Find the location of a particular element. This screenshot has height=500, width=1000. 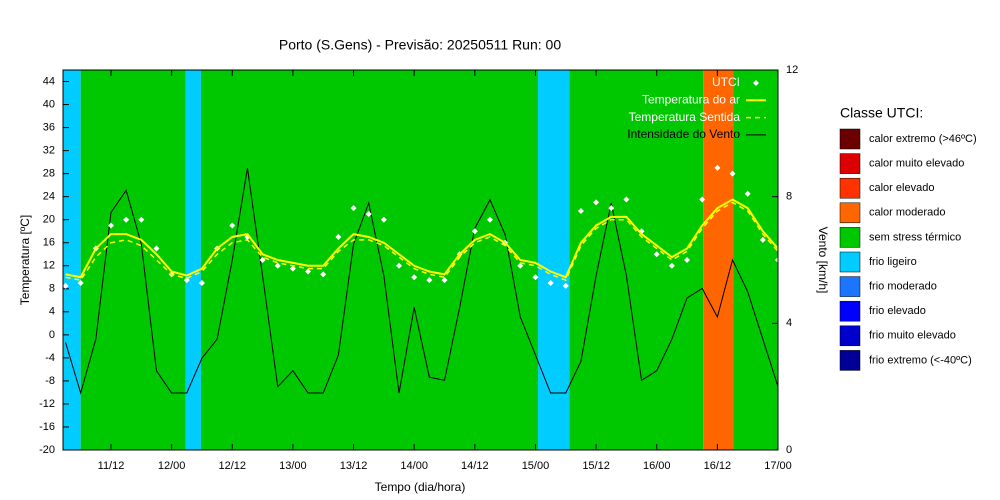

y-tick-label: 12 is located at coordinates (49, 266).